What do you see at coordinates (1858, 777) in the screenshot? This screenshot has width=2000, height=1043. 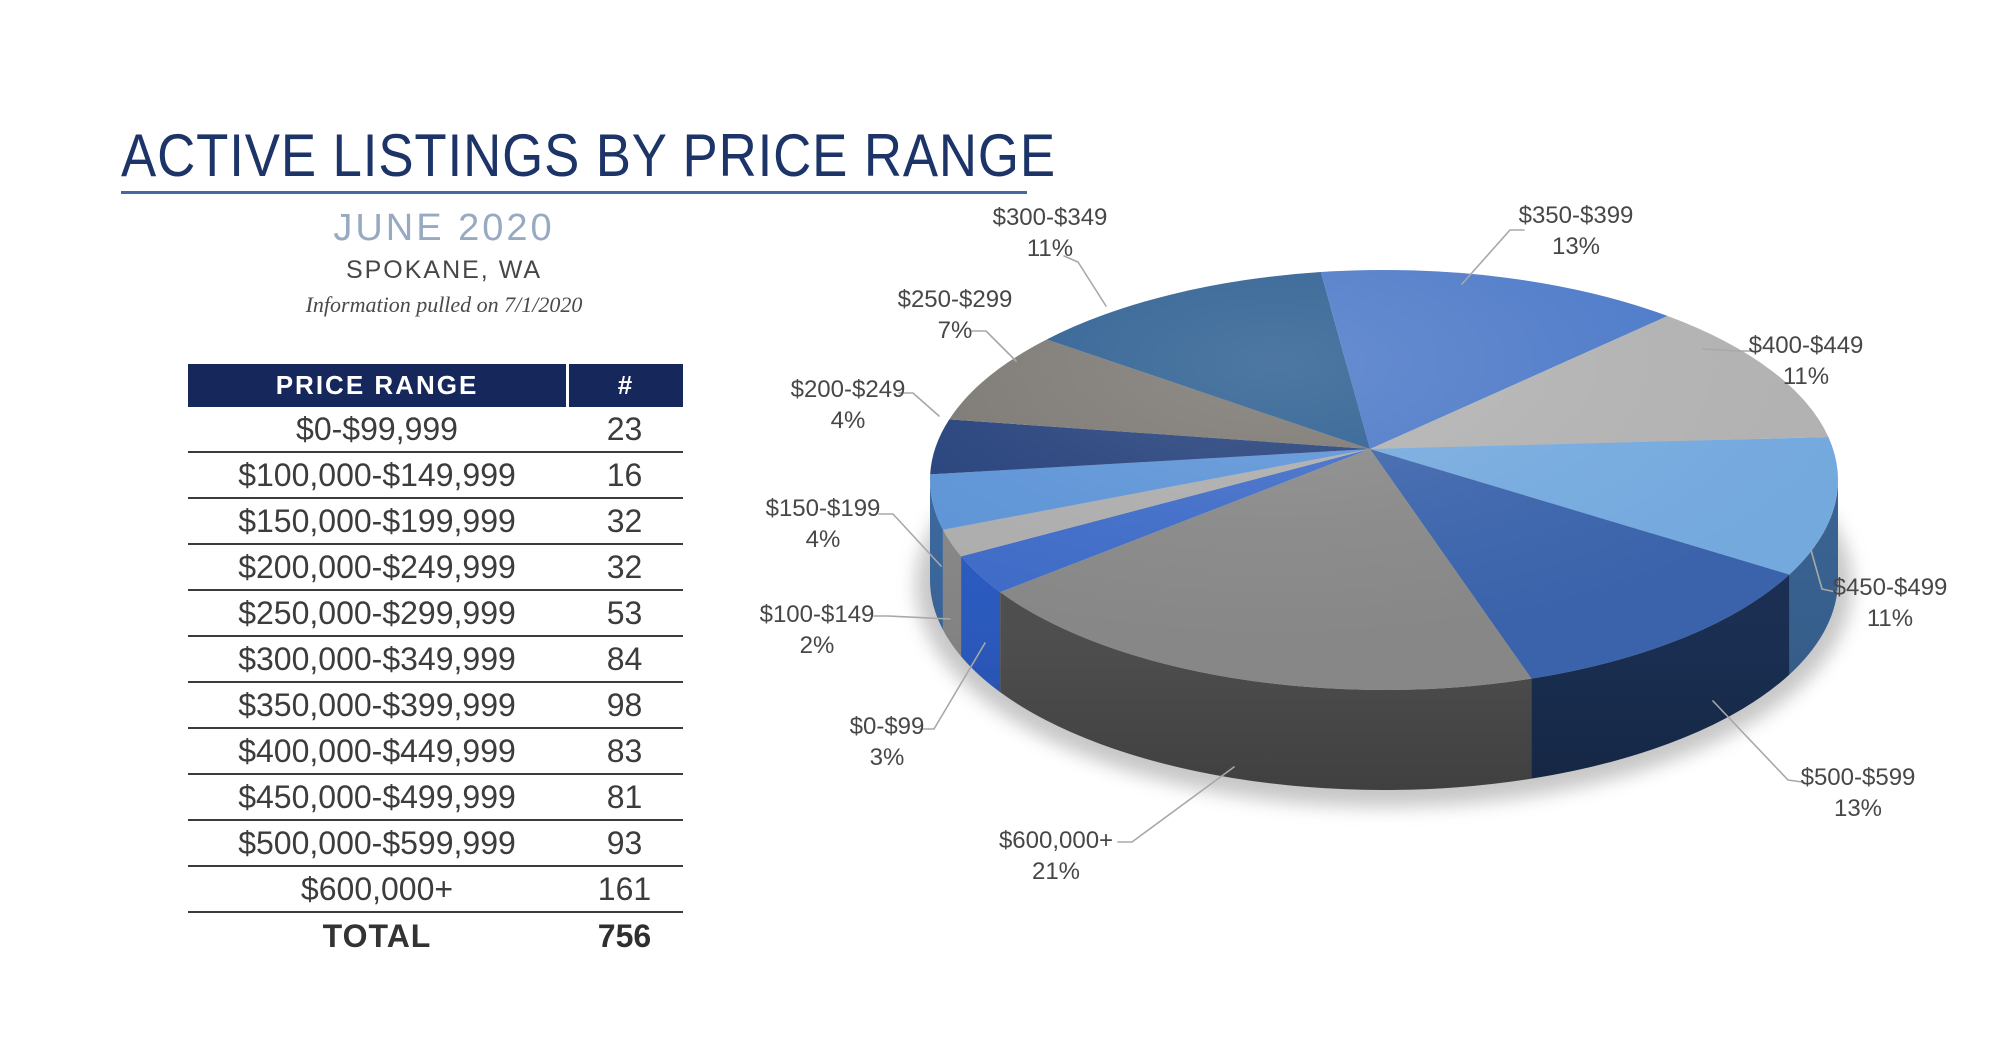 I see `pie-label-range: $500-$599` at bounding box center [1858, 777].